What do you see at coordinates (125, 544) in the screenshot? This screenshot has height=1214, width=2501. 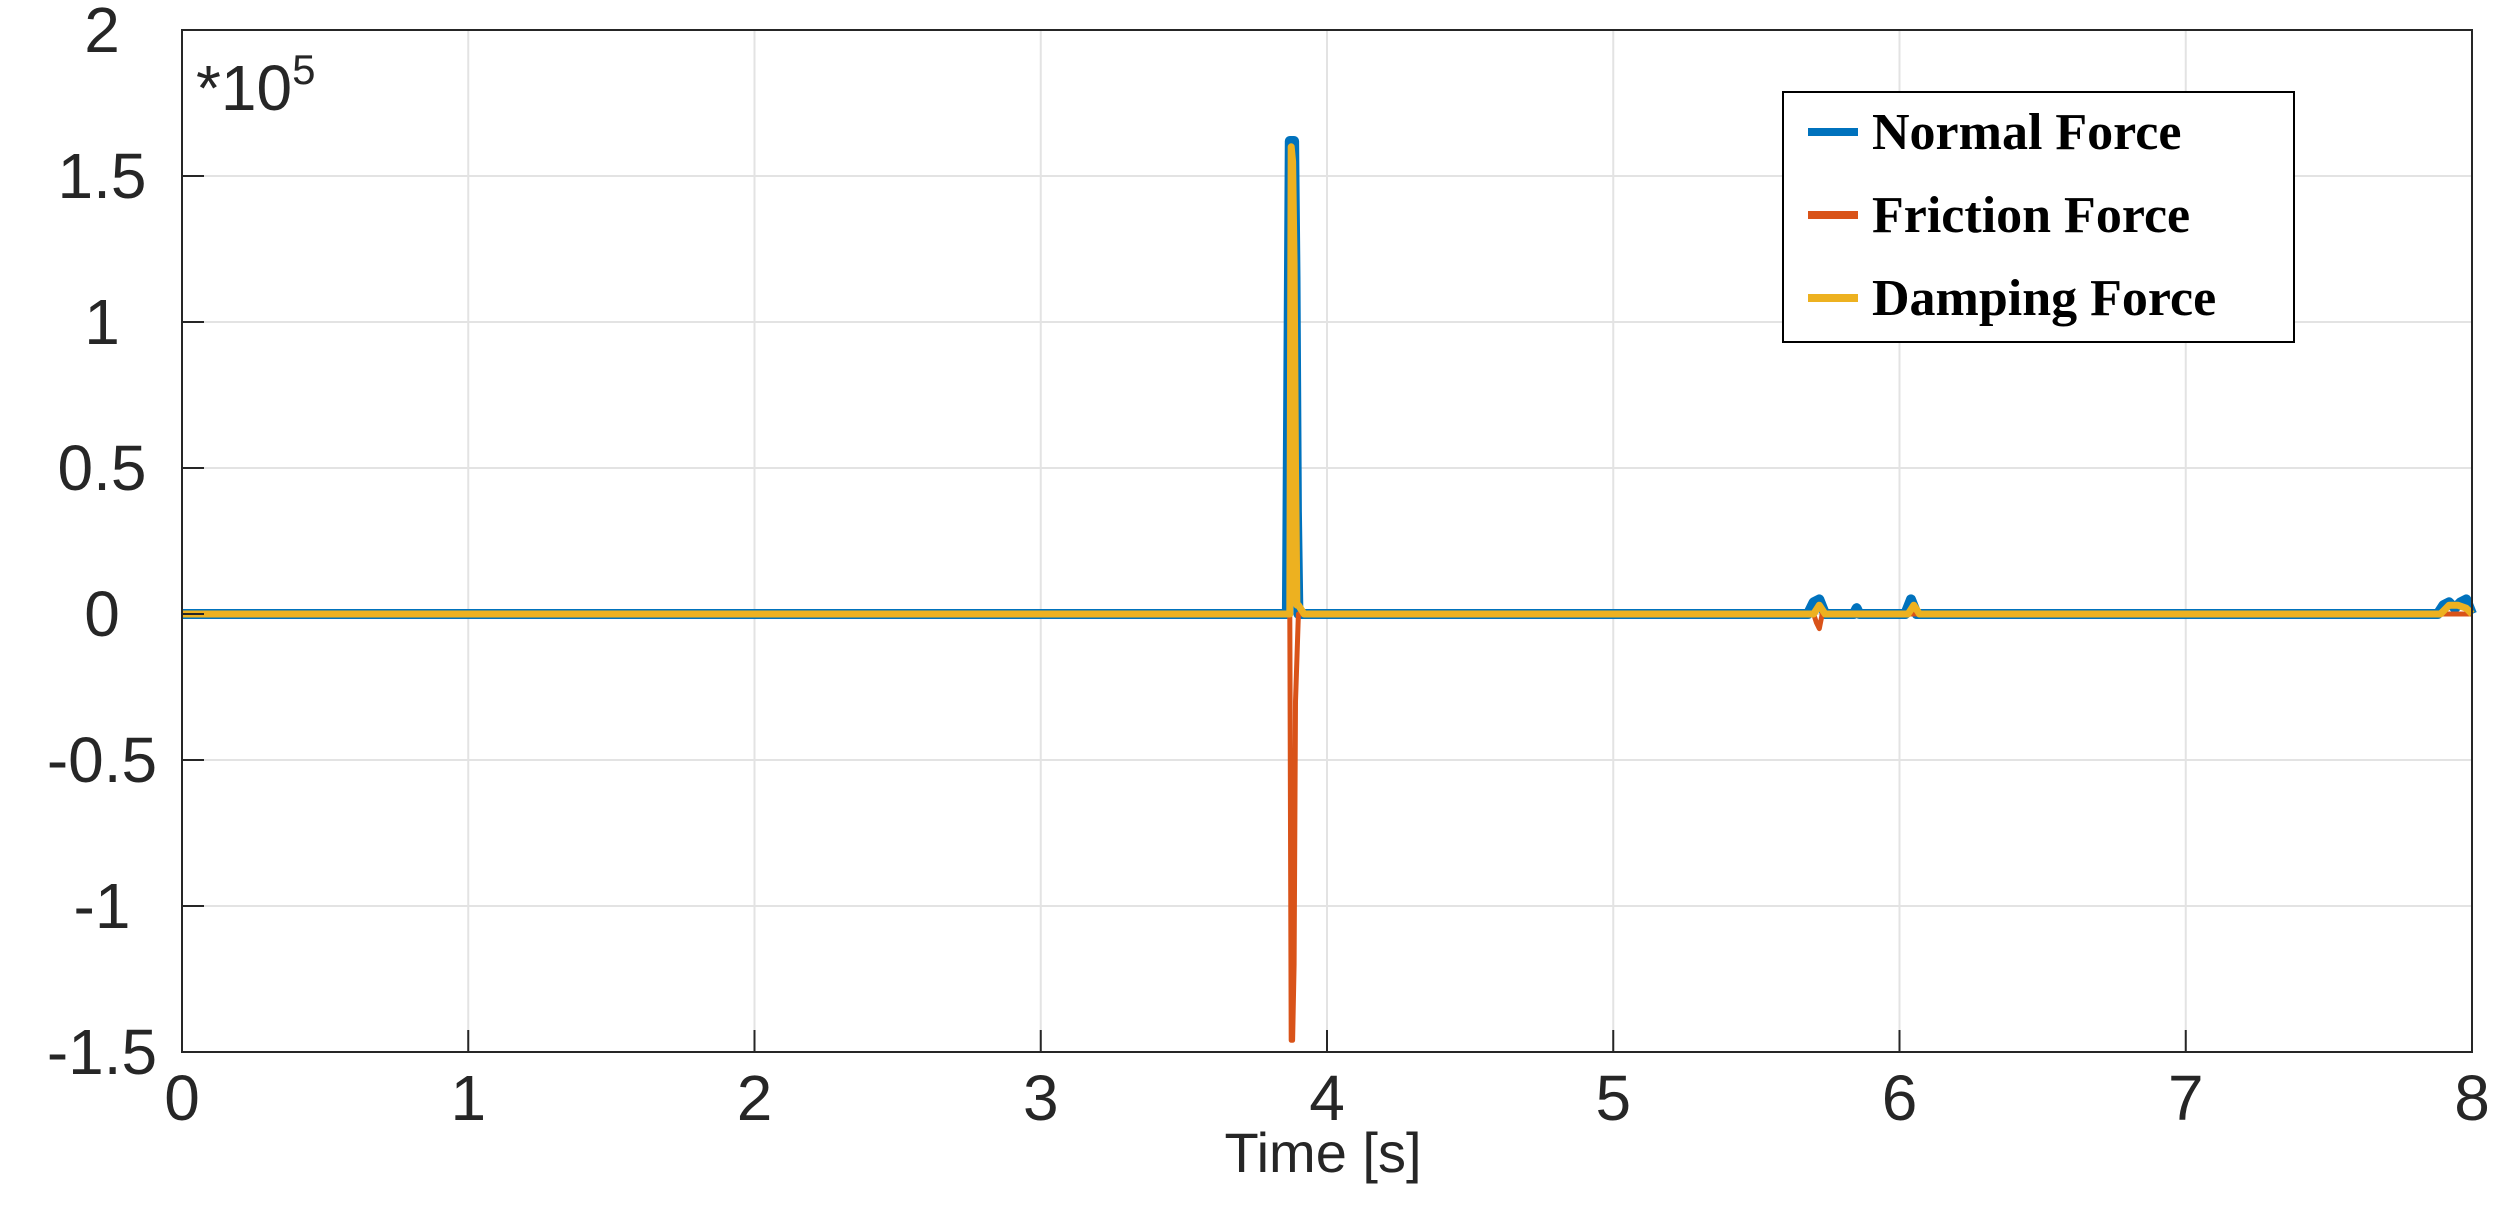 I see `y-tick-labels: -1.5 -1 -0.5 0 0.5 1 1.5 2` at bounding box center [125, 544].